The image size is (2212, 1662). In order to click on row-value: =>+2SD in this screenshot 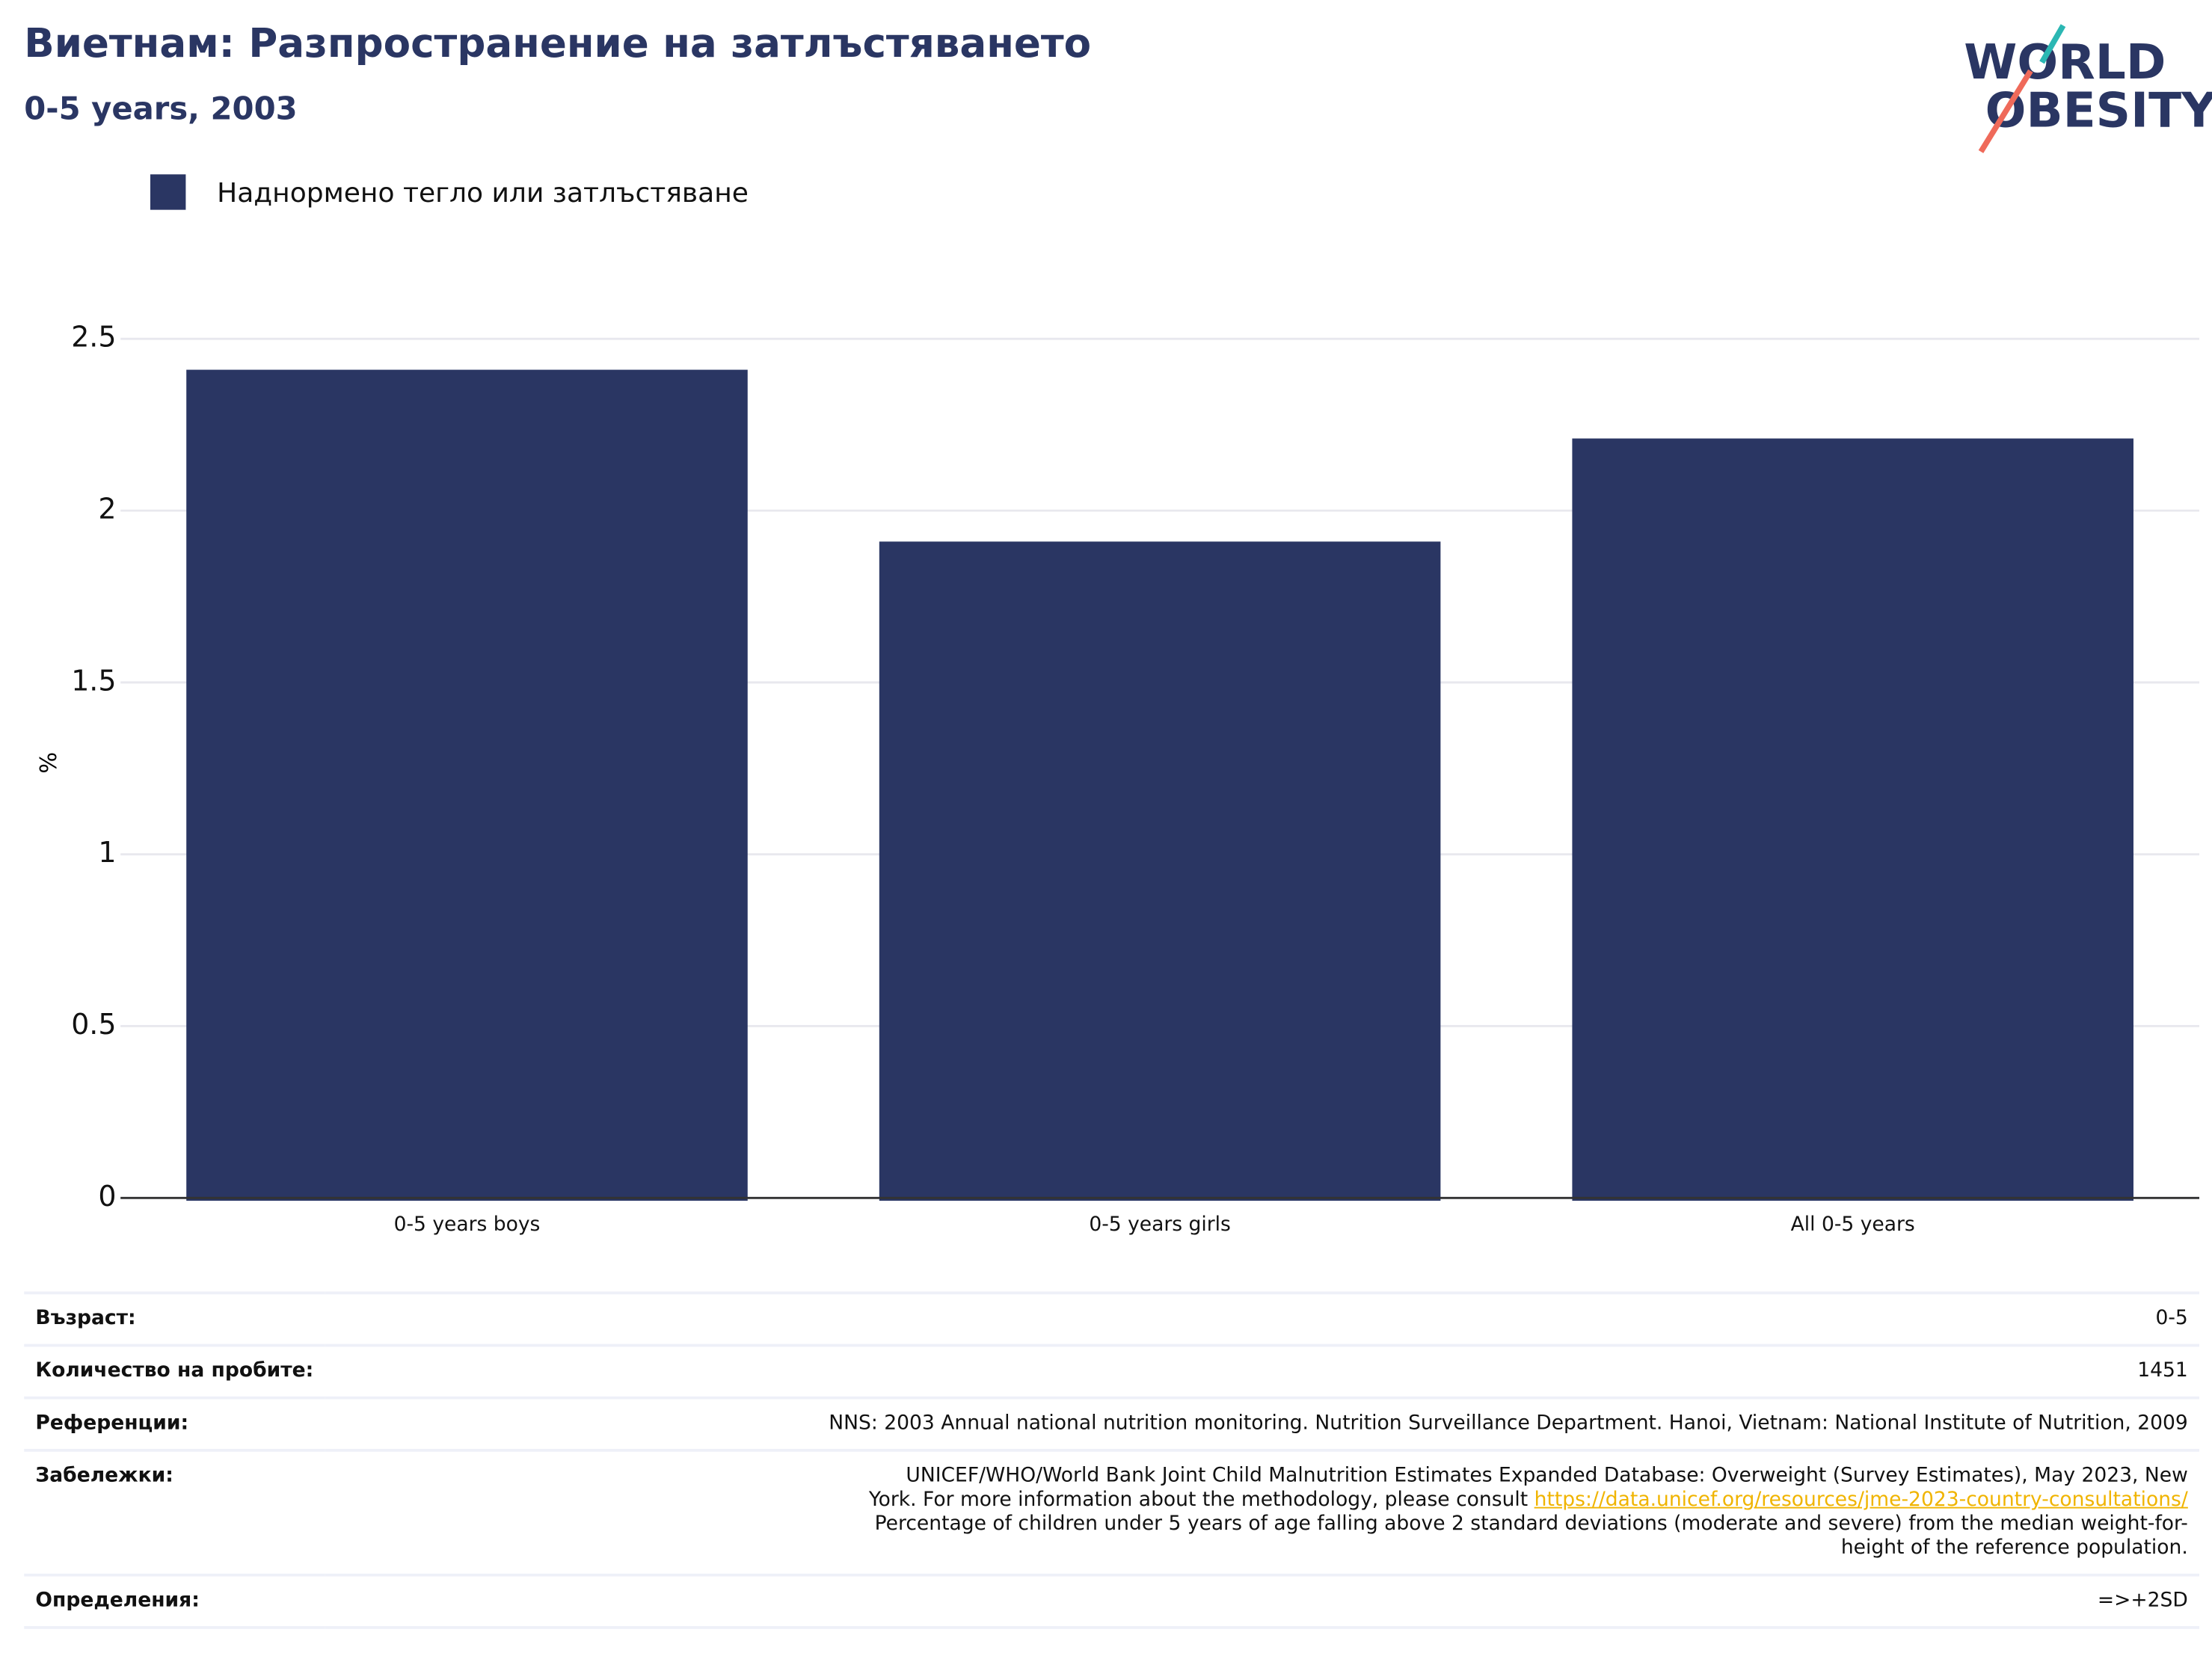, I will do `click(1262, 1601)`.